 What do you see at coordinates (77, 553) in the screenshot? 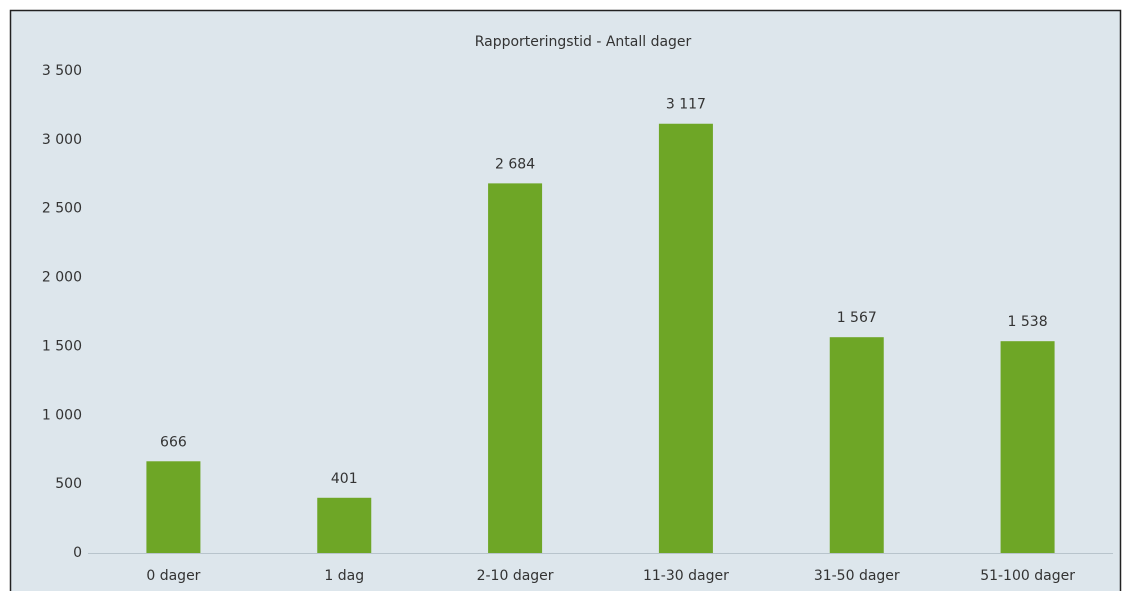
I see `y-tick-label: 0` at bounding box center [77, 553].